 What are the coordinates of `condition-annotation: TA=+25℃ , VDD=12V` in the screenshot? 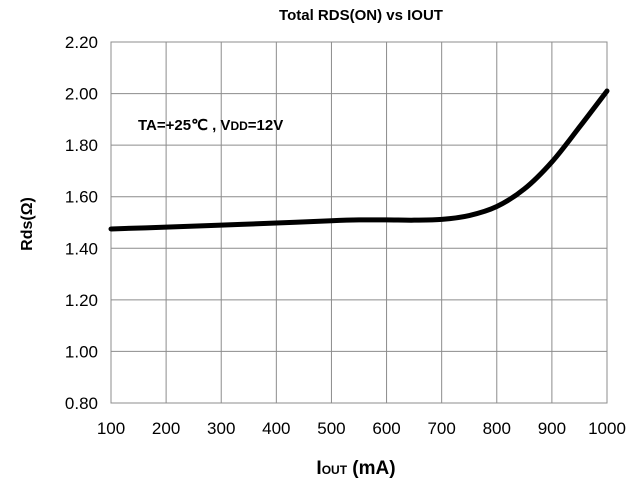 It's located at (210, 125).